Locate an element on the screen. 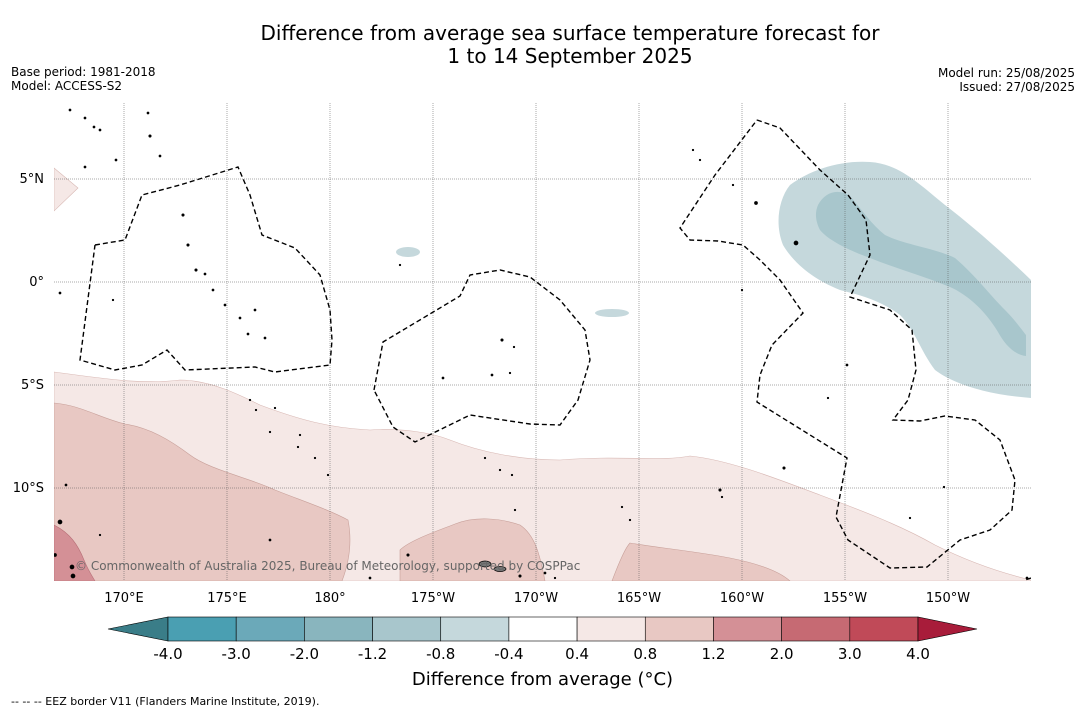 The height and width of the screenshot is (713, 1085). lon-label-175w: 175°W is located at coordinates (433, 598).